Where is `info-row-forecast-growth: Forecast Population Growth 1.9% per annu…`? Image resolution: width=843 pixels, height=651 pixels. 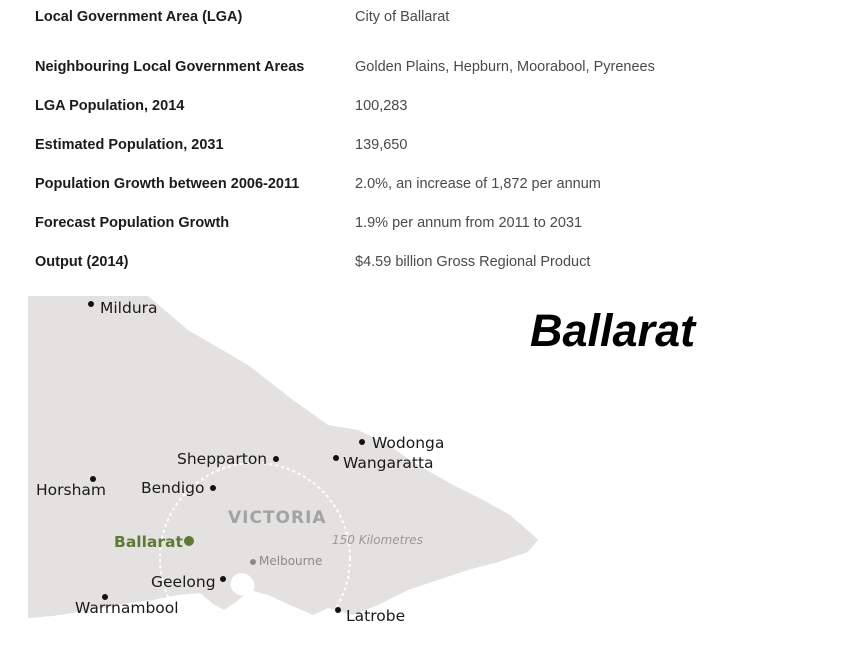
info-row-forecast-growth: Forecast Population Growth 1.9% per annu… is located at coordinates (425, 222).